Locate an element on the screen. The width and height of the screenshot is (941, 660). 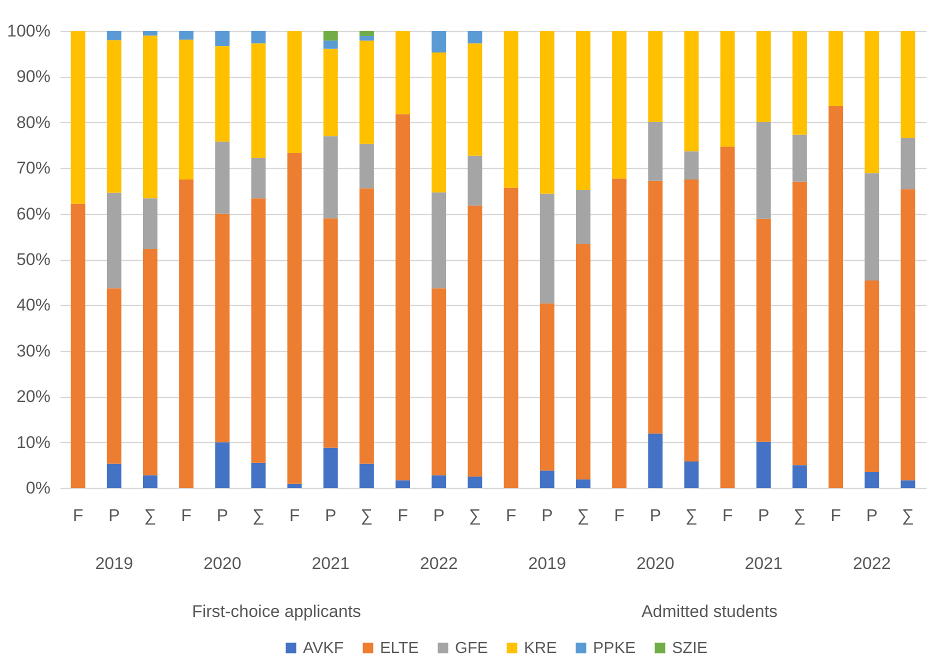
legend-label: KRE is located at coordinates (540, 648).